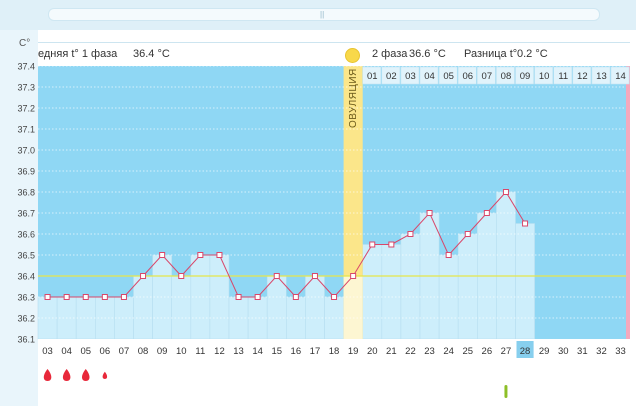 The image size is (636, 406). I want to click on y-tick-label: 37.1, so click(26, 130).